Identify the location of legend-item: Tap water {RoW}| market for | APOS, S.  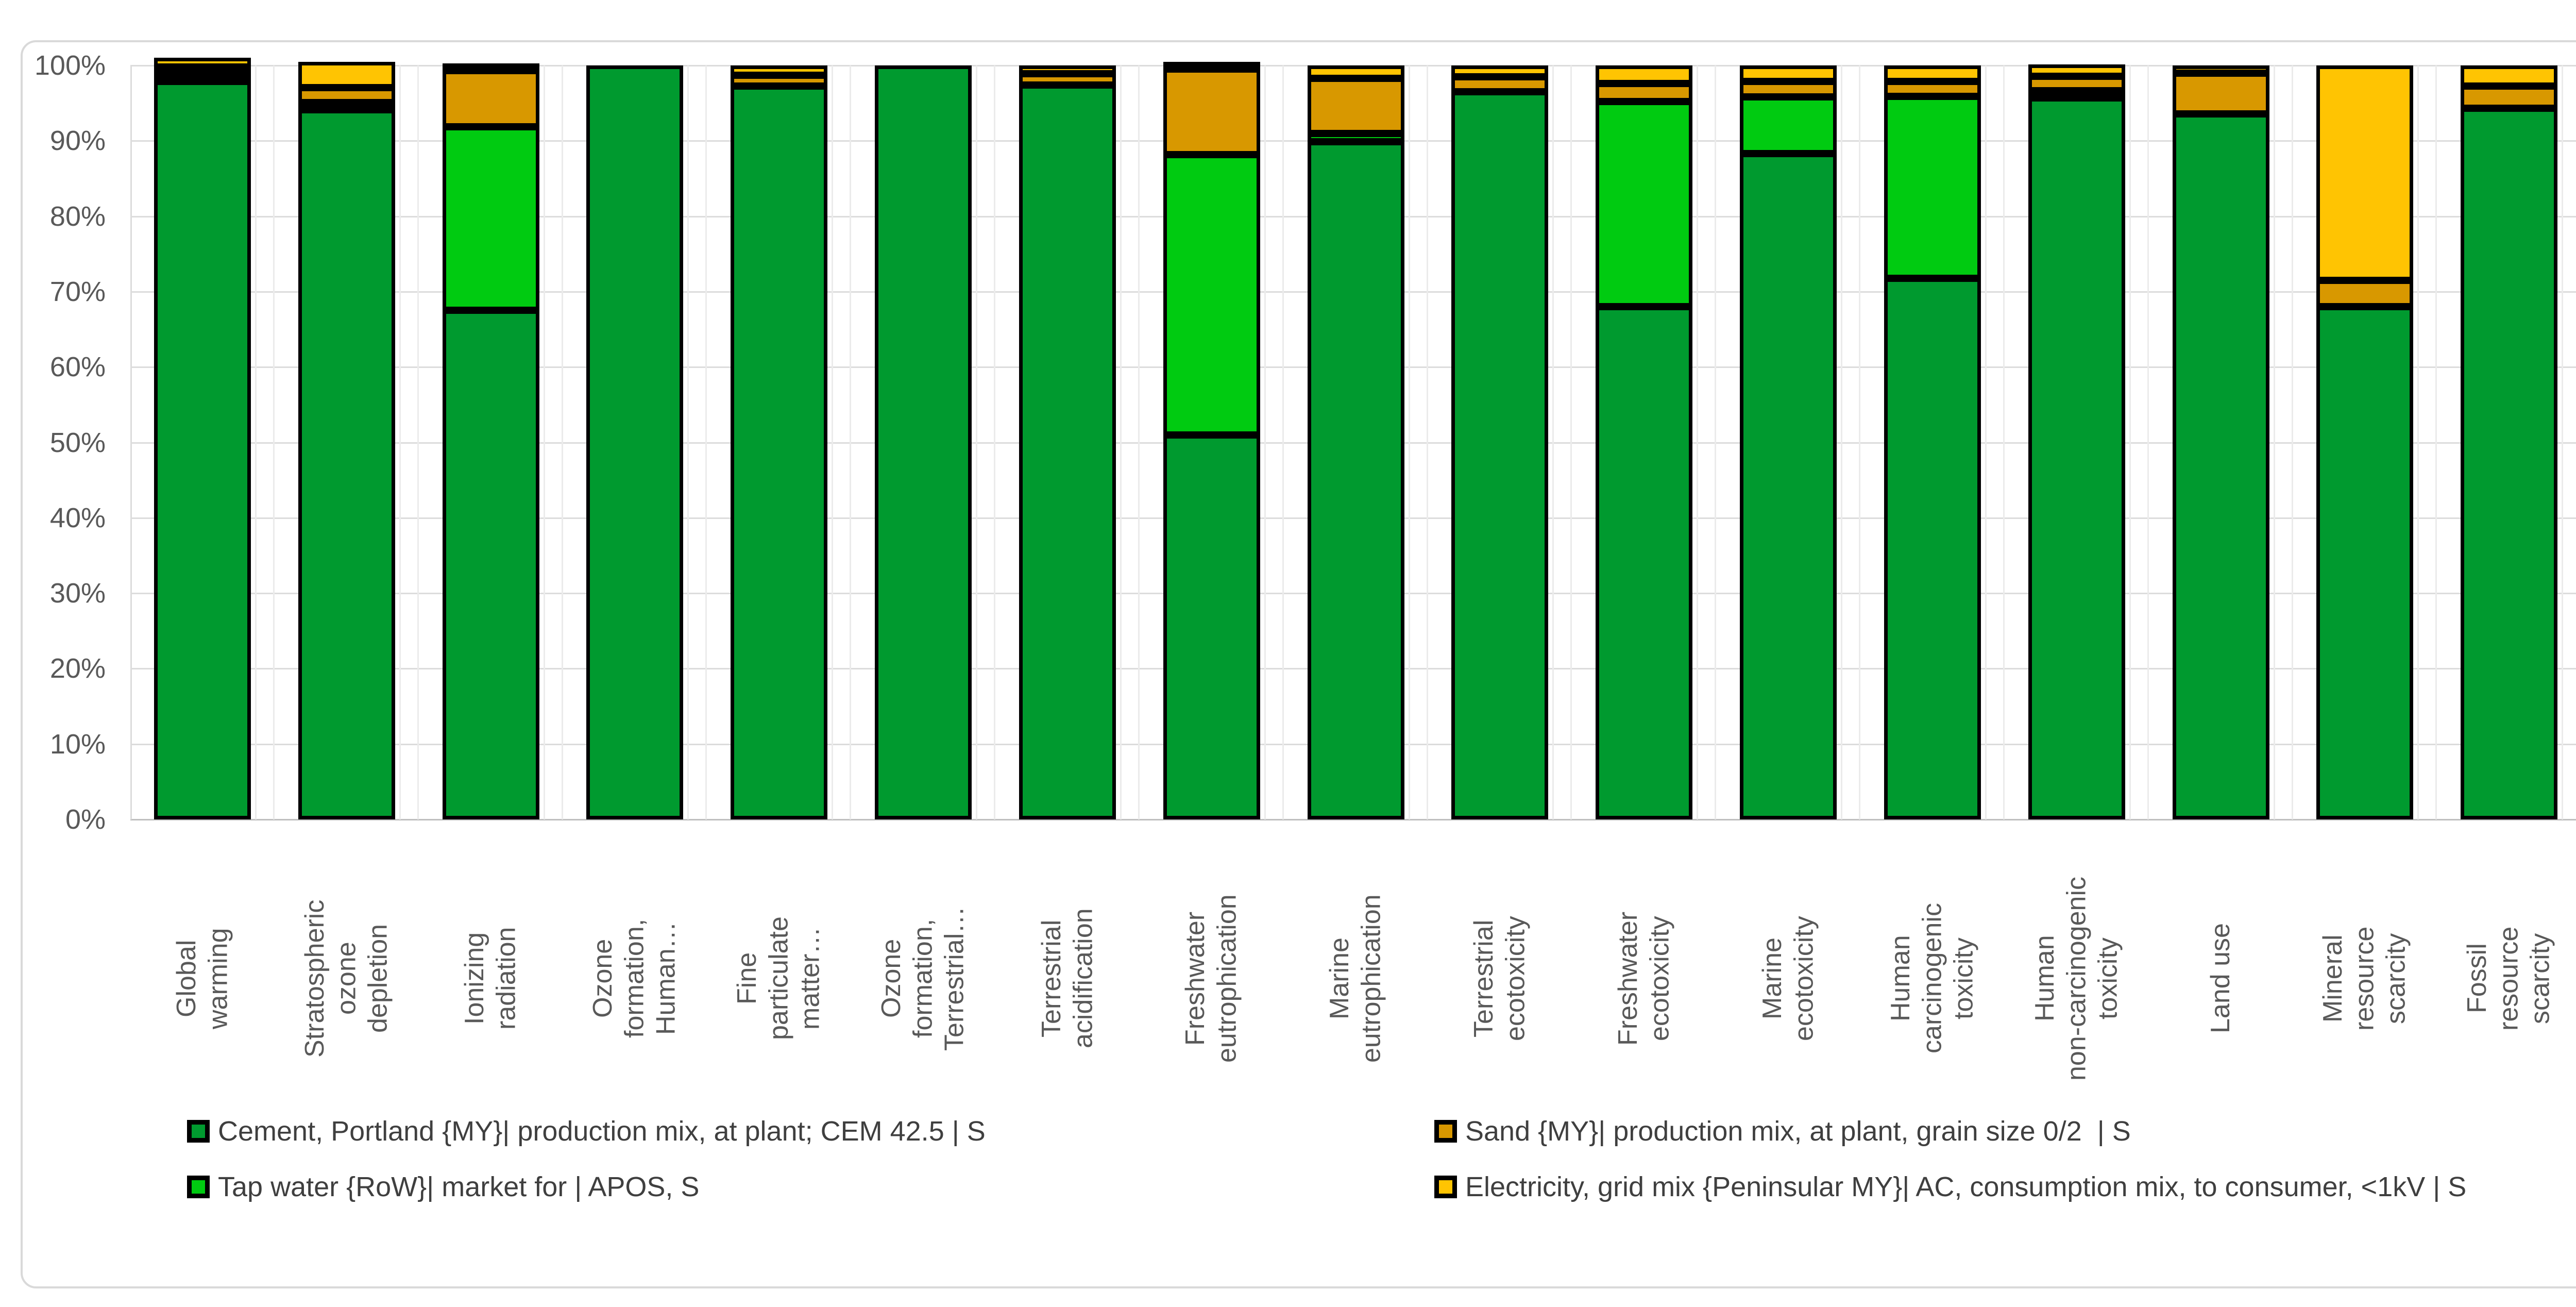
(443, 1187).